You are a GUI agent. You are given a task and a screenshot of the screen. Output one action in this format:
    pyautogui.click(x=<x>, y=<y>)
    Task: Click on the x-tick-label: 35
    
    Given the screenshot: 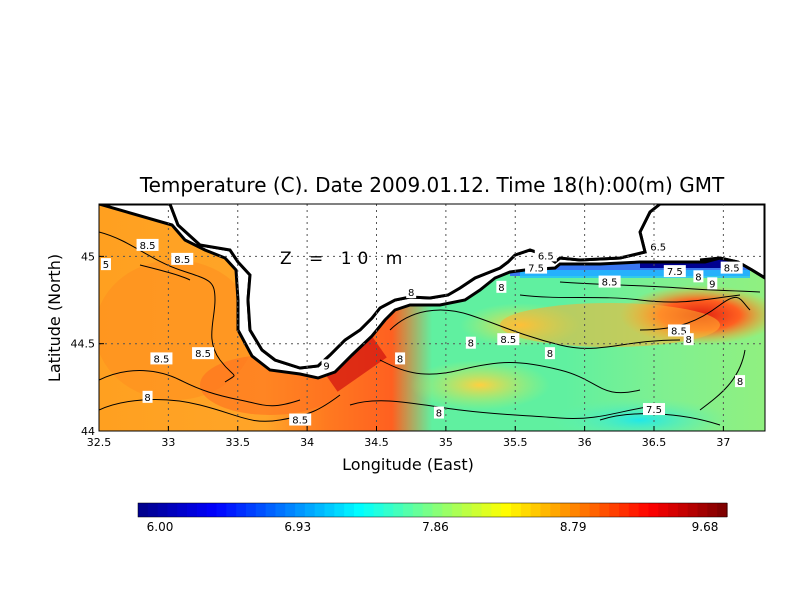 What is the action you would take?
    pyautogui.click(x=446, y=442)
    